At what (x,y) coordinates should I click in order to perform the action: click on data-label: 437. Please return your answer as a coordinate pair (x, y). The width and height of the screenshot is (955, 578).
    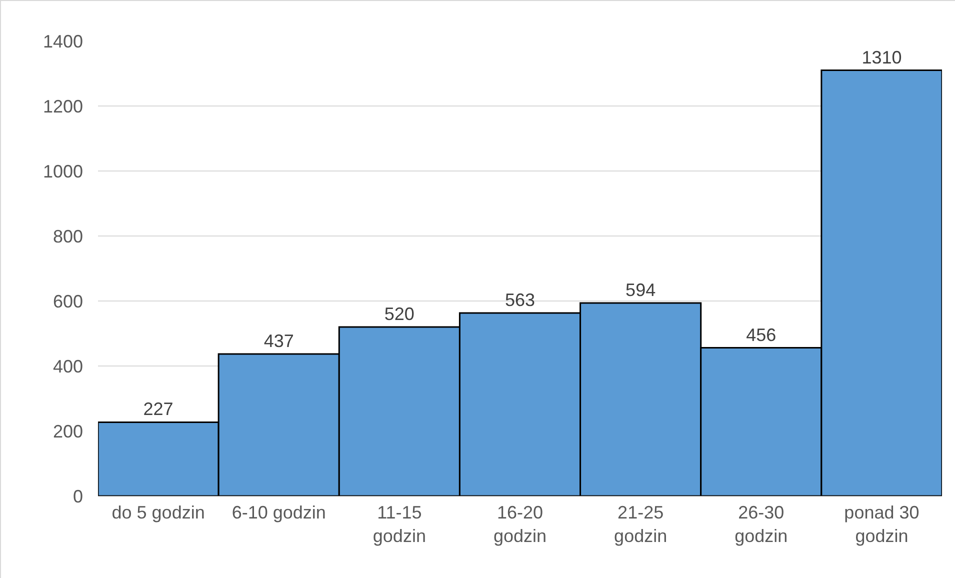
    Looking at the image, I should click on (279, 340).